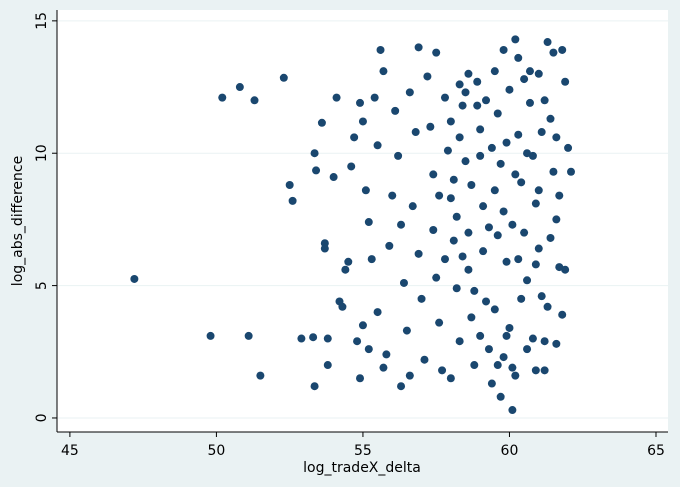 This screenshot has width=680, height=487. Describe the element at coordinates (362, 468) in the screenshot. I see `x-axis-title: log_tradeX_delta` at that location.